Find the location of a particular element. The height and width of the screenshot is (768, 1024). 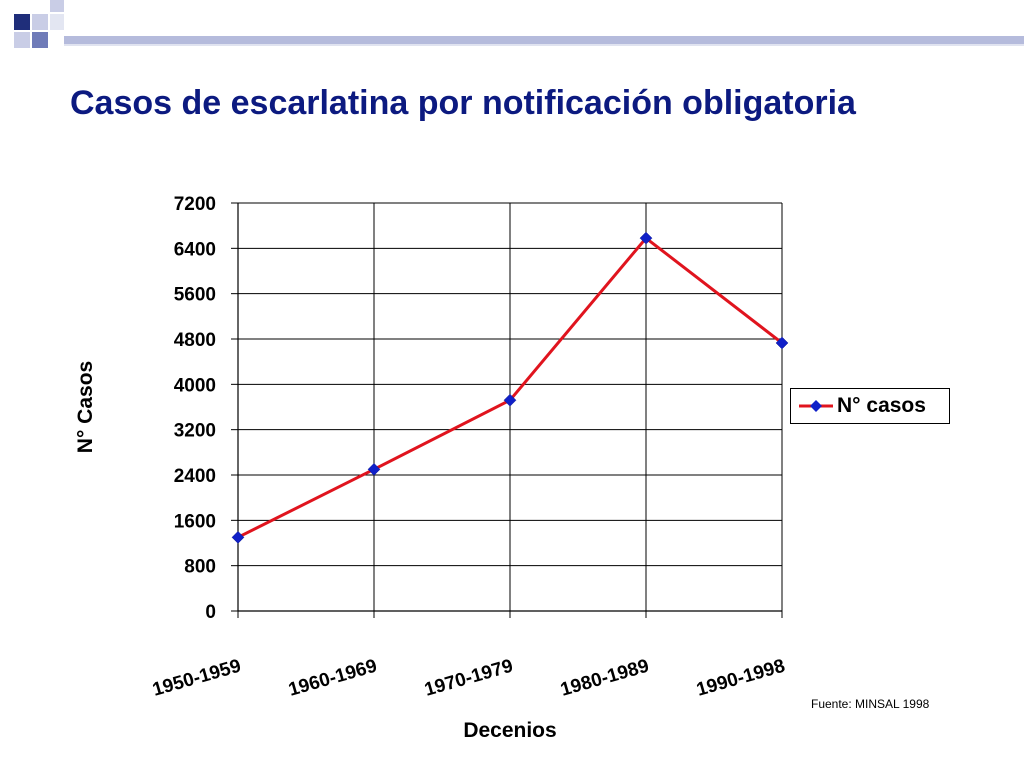

x-tick-label: 1950-1959 is located at coordinates (196, 678).